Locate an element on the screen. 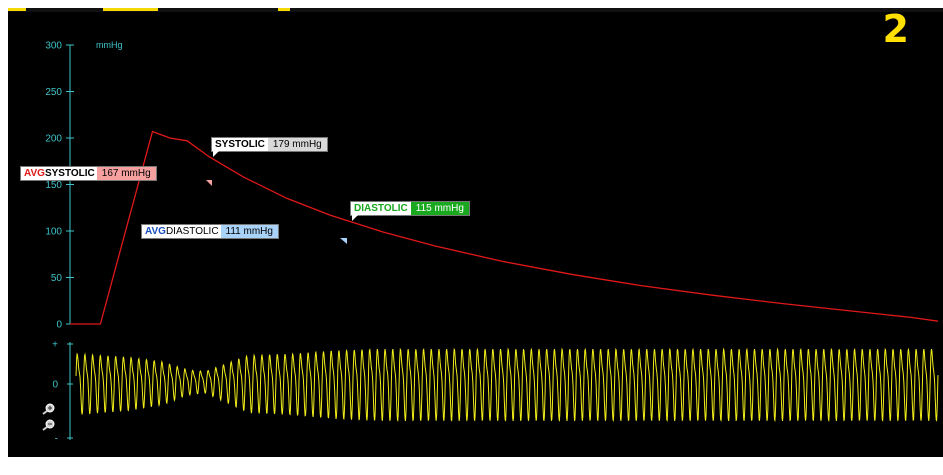 This screenshot has height=475, width=943. oscillation-tick-label: 0 is located at coordinates (55, 385).